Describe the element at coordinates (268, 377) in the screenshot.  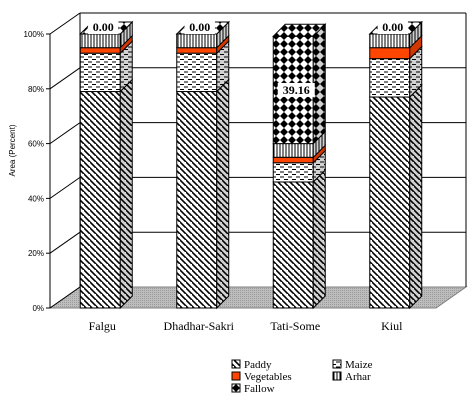
I see `legend-label-vegetables: Vegetables` at that location.